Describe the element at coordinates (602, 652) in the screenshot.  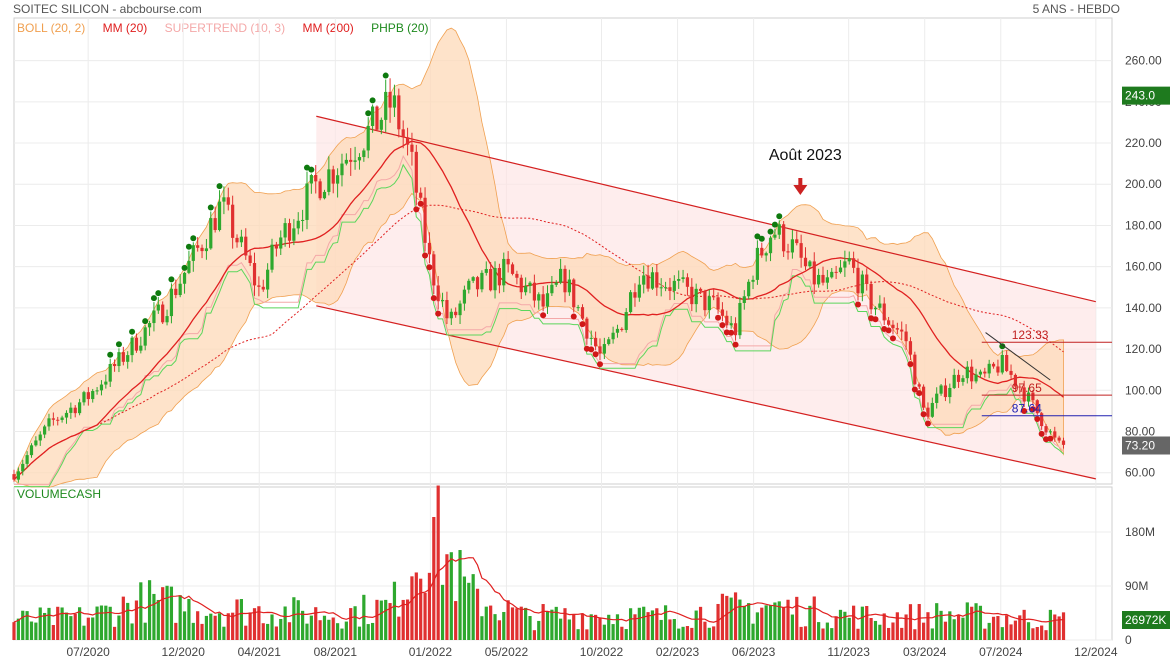
I see `x-tick-label: 10/2022` at that location.